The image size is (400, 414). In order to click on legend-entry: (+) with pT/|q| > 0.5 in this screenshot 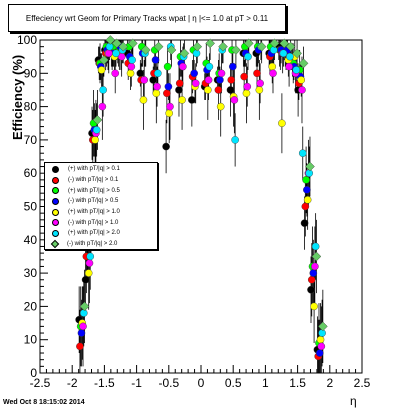, I will do `click(101, 190)`.